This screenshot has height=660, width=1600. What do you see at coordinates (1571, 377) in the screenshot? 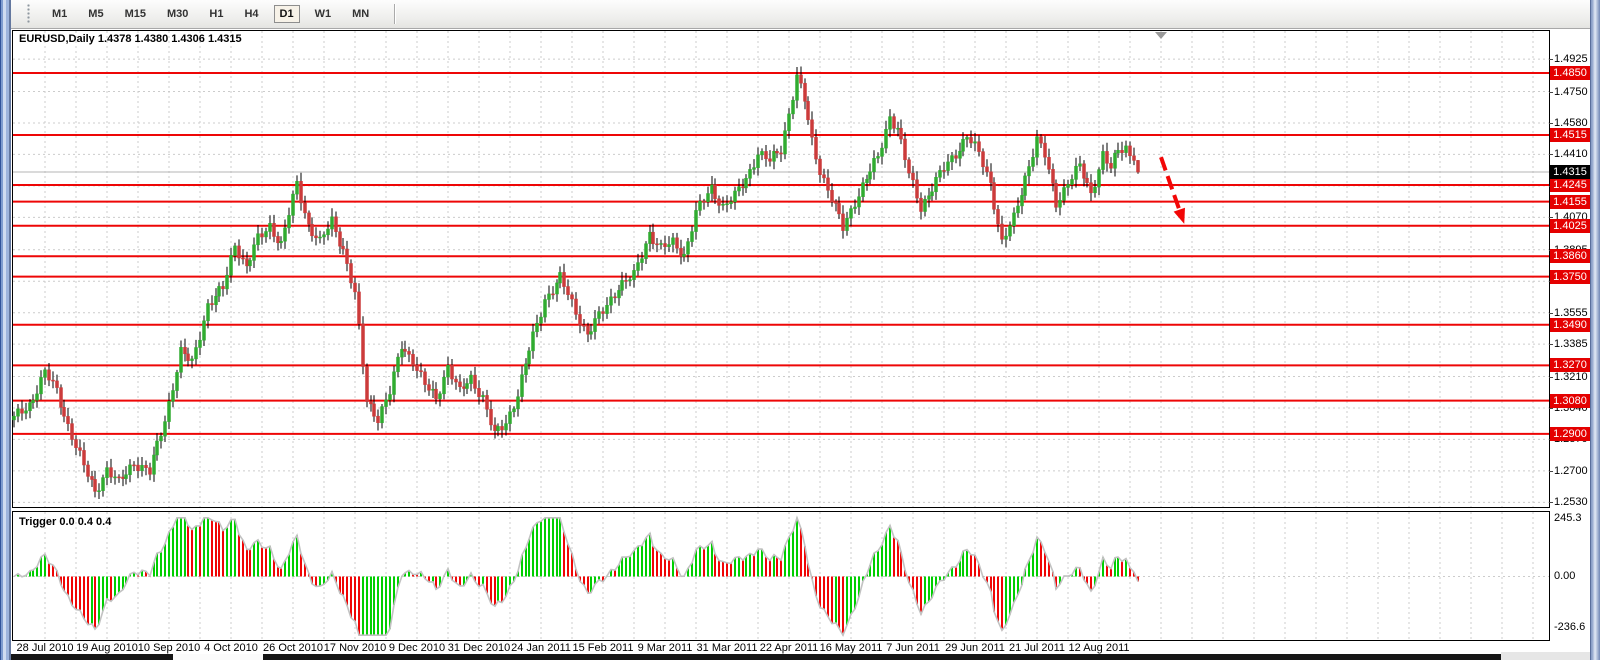
I see `price-tick-label: 1.3210` at bounding box center [1571, 377].